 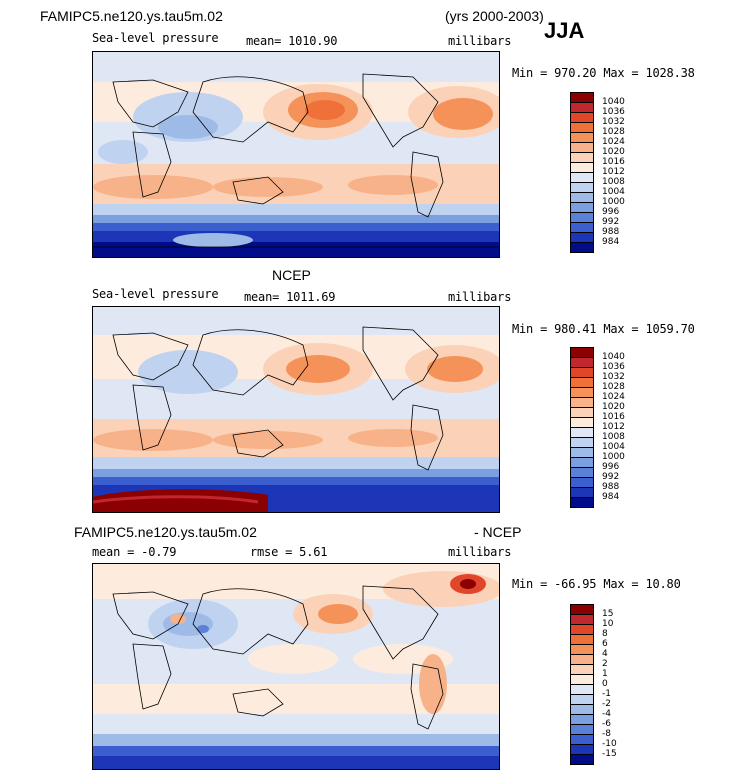 I want to click on season-label: JJA, so click(x=564, y=30).